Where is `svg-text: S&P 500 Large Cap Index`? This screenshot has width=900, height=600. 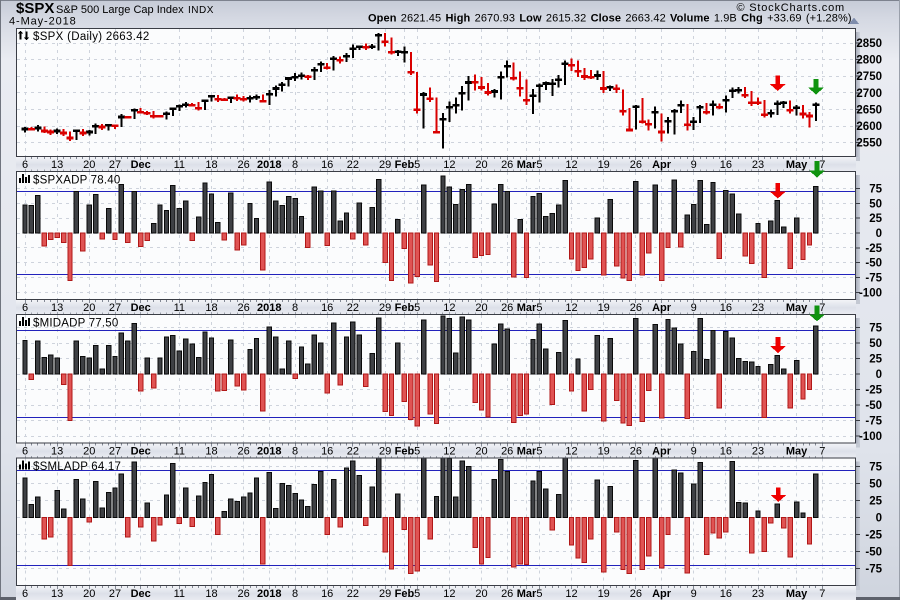
svg-text: S&P 500 Large Cap Index is located at coordinates (120, 10).